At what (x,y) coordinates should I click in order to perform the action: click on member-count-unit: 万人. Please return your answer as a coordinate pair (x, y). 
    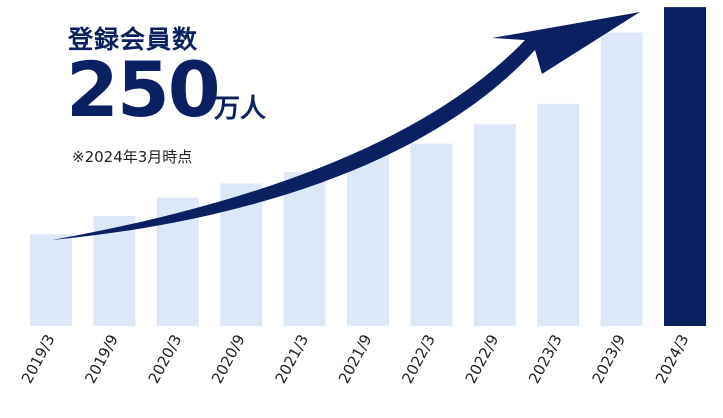
    Looking at the image, I should click on (240, 109).